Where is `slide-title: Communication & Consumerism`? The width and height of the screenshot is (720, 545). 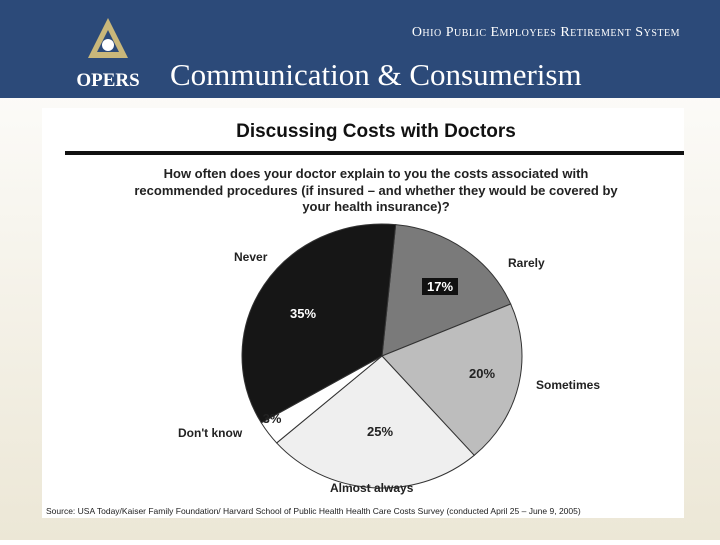
slide-title: Communication & Consumerism is located at coordinates (376, 74).